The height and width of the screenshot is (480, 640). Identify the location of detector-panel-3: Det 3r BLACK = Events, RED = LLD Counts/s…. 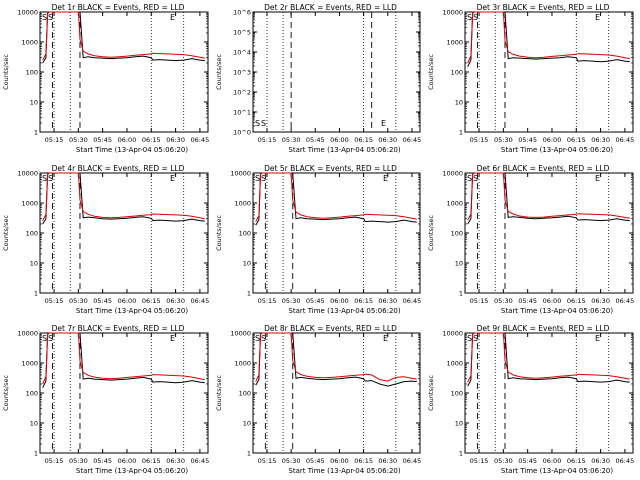
(530, 78).